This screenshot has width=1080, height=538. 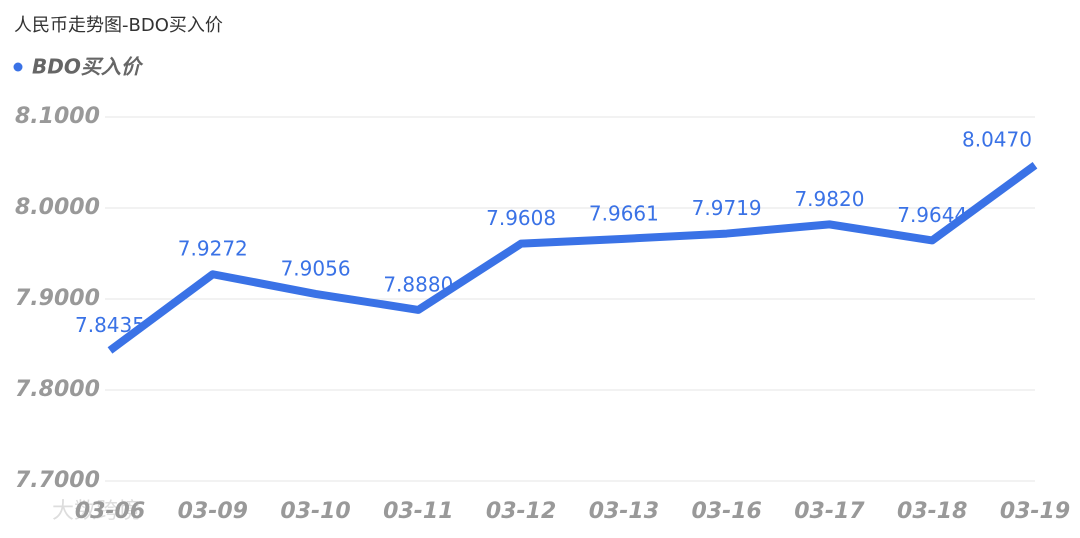 I want to click on y-tick-label: 8.0000, so click(x=57, y=207).